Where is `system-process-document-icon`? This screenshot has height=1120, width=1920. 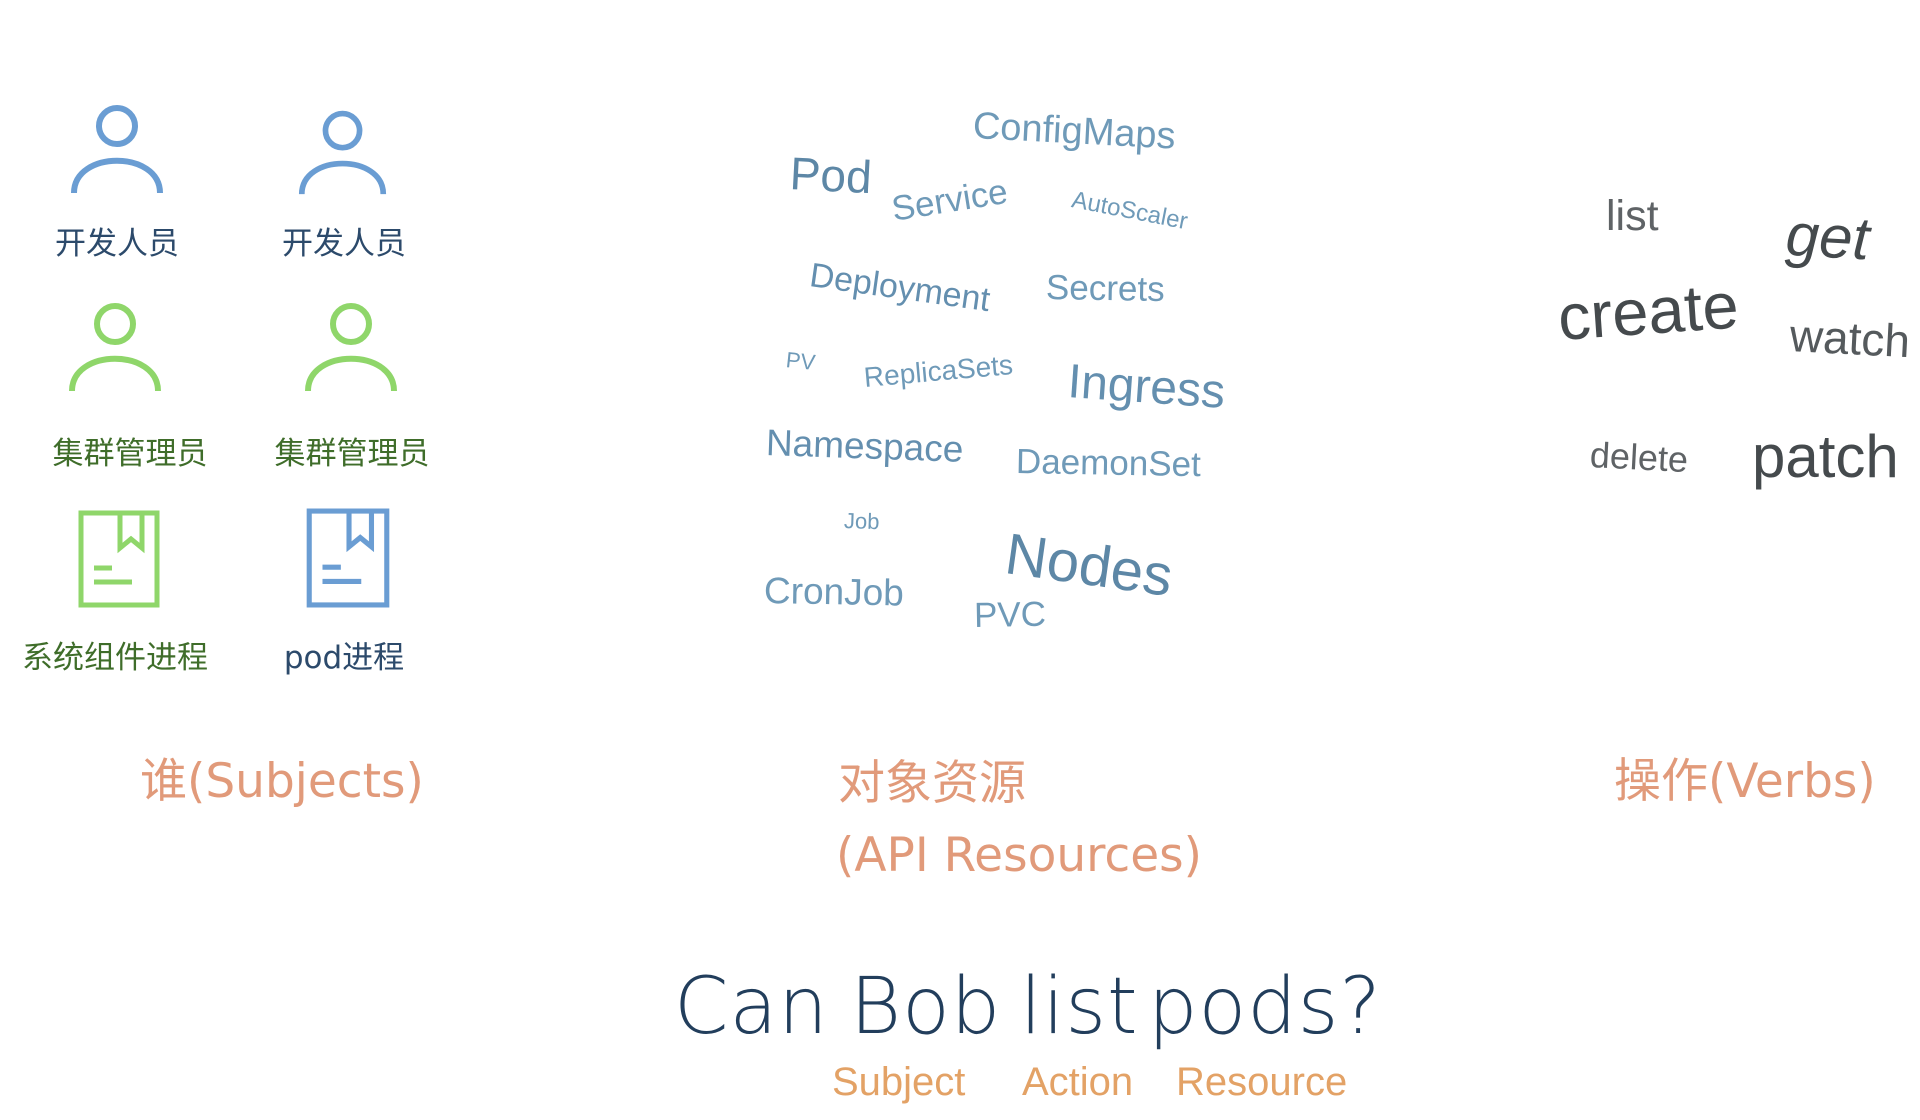
system-process-document-icon is located at coordinates (119, 559).